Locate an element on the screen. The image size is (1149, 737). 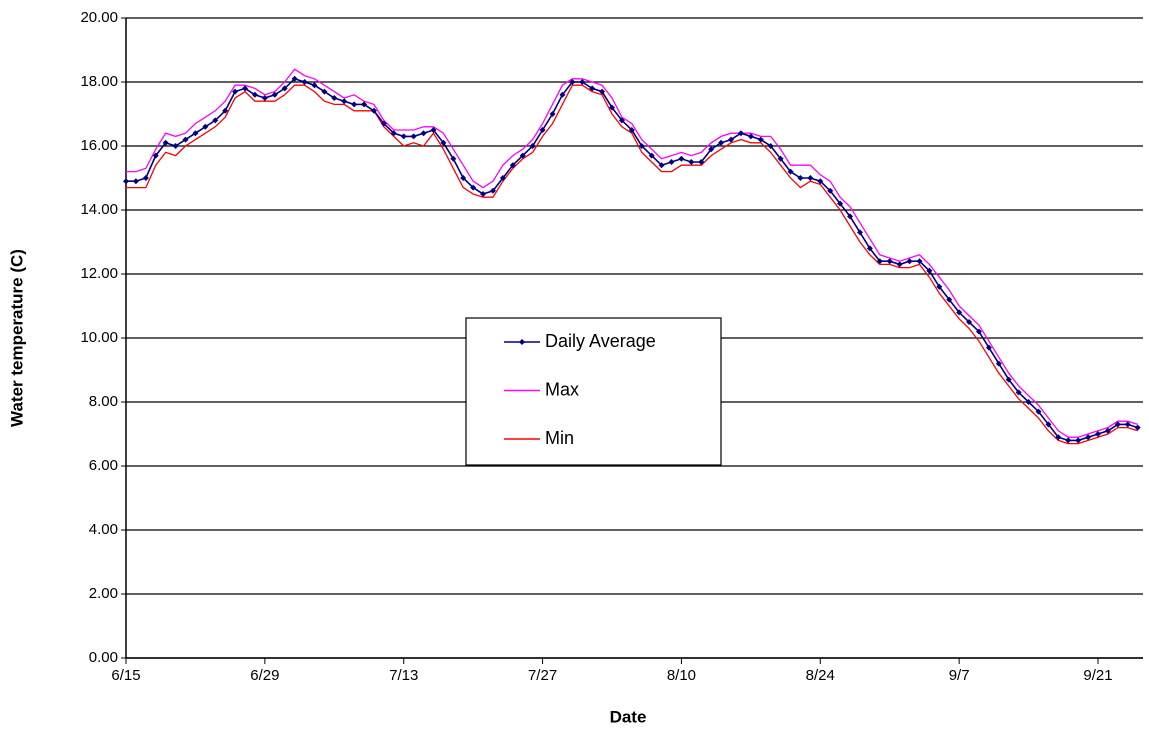
legend-box is located at coordinates (593, 391).